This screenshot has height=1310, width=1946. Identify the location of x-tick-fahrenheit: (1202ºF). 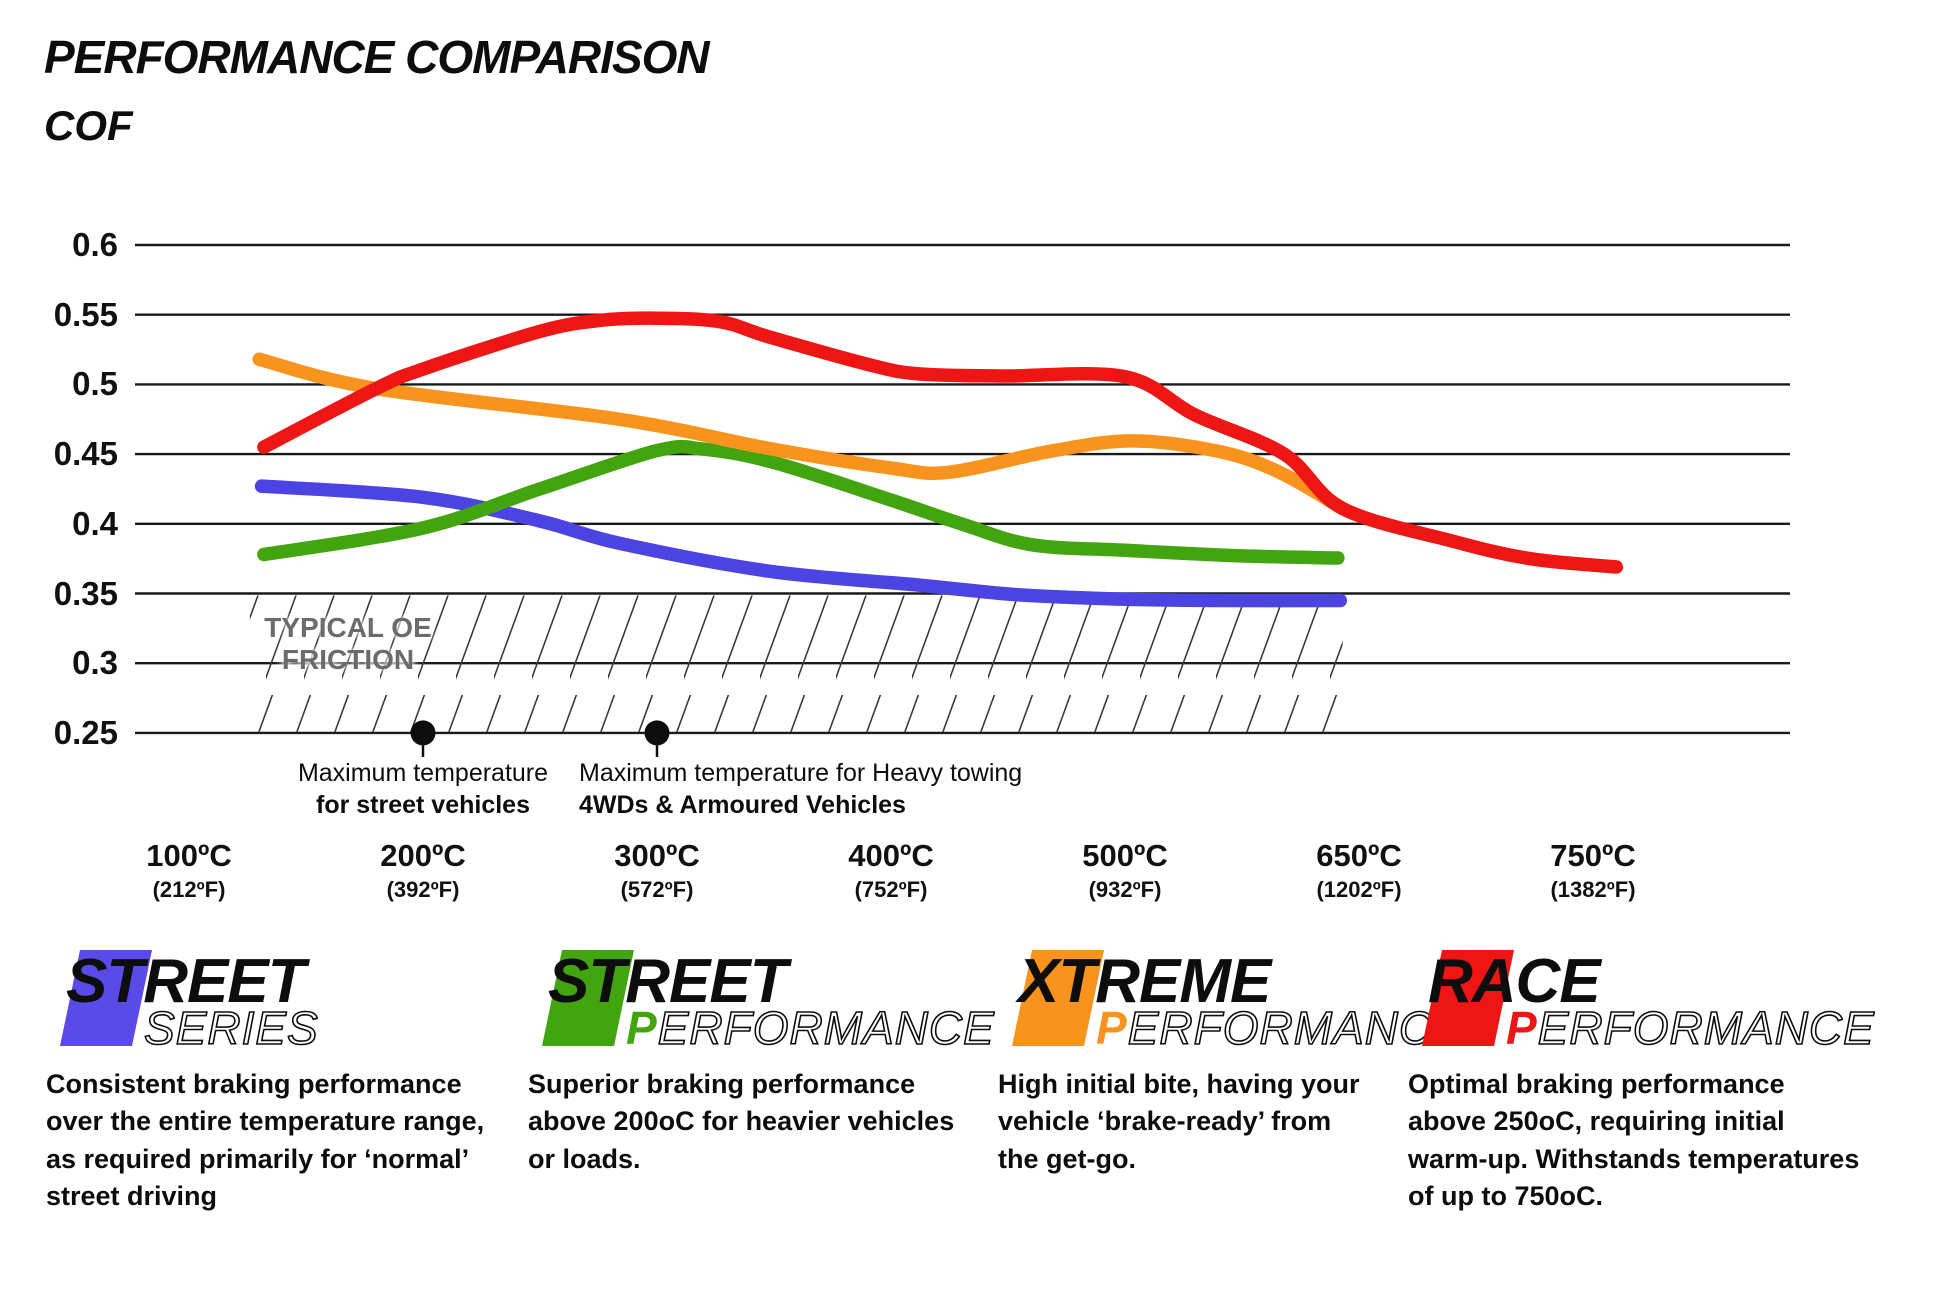
(1359, 889).